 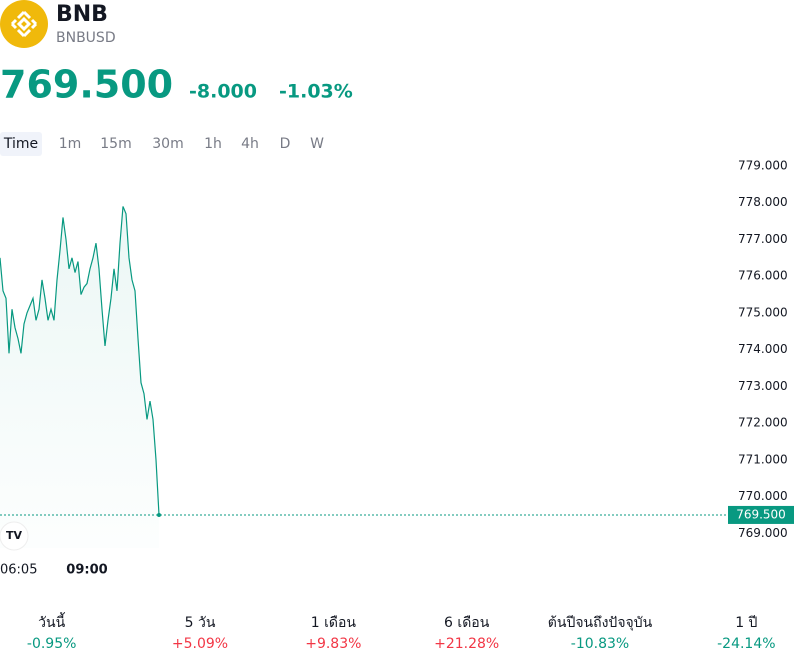 I want to click on logo, so click(x=24, y=24).